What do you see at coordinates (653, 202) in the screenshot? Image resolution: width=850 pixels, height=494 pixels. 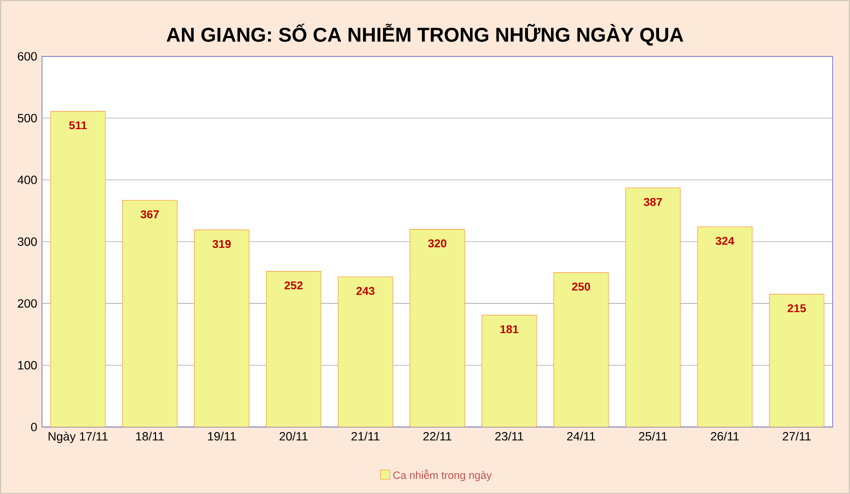 I see `data-label: 387` at bounding box center [653, 202].